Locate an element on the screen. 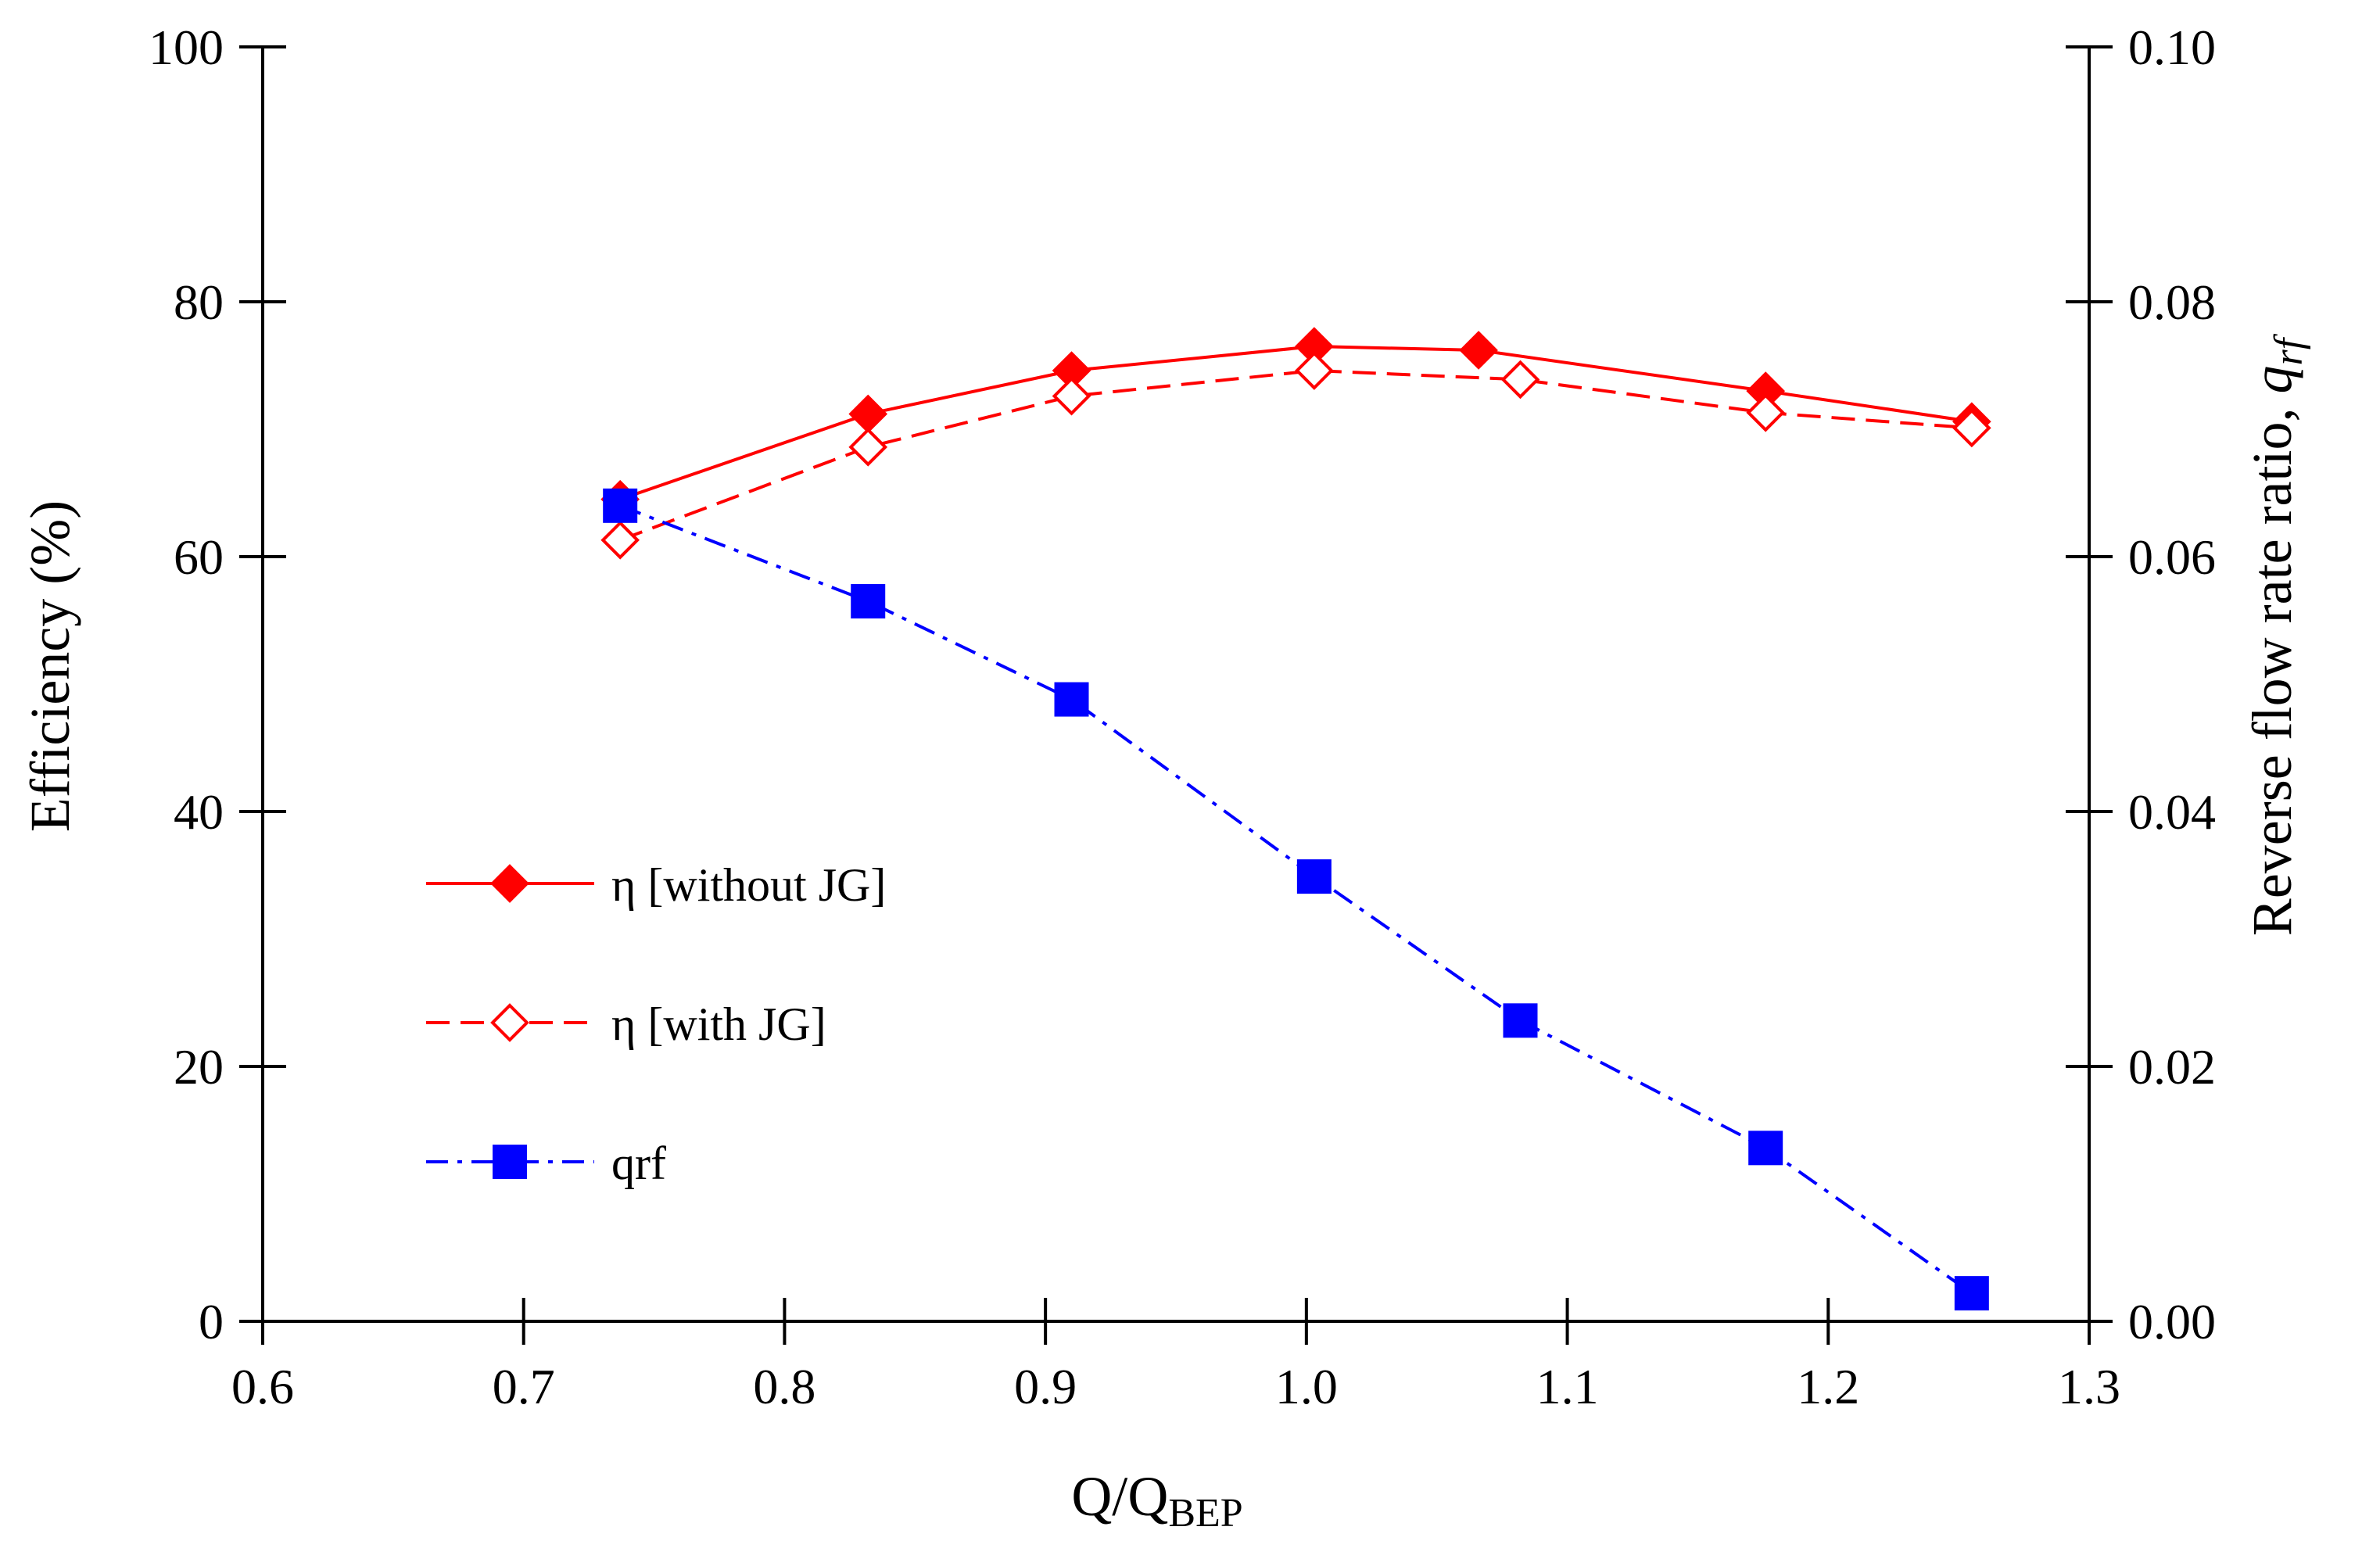 This screenshot has width=2380, height=1541. y2-tick-label: 0.10 is located at coordinates (2172, 47).